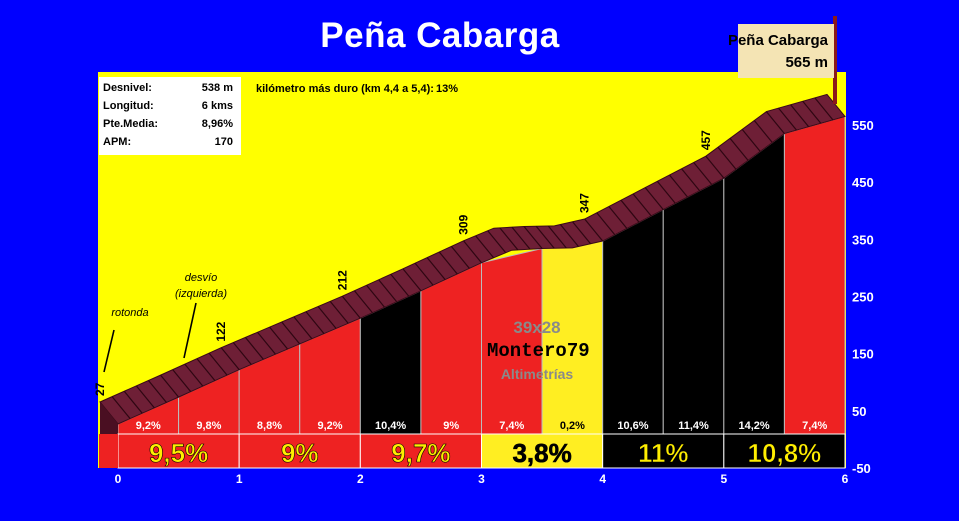 The image size is (959, 521). Describe the element at coordinates (201, 278) in the screenshot. I see `note-desvio: desvío` at that location.